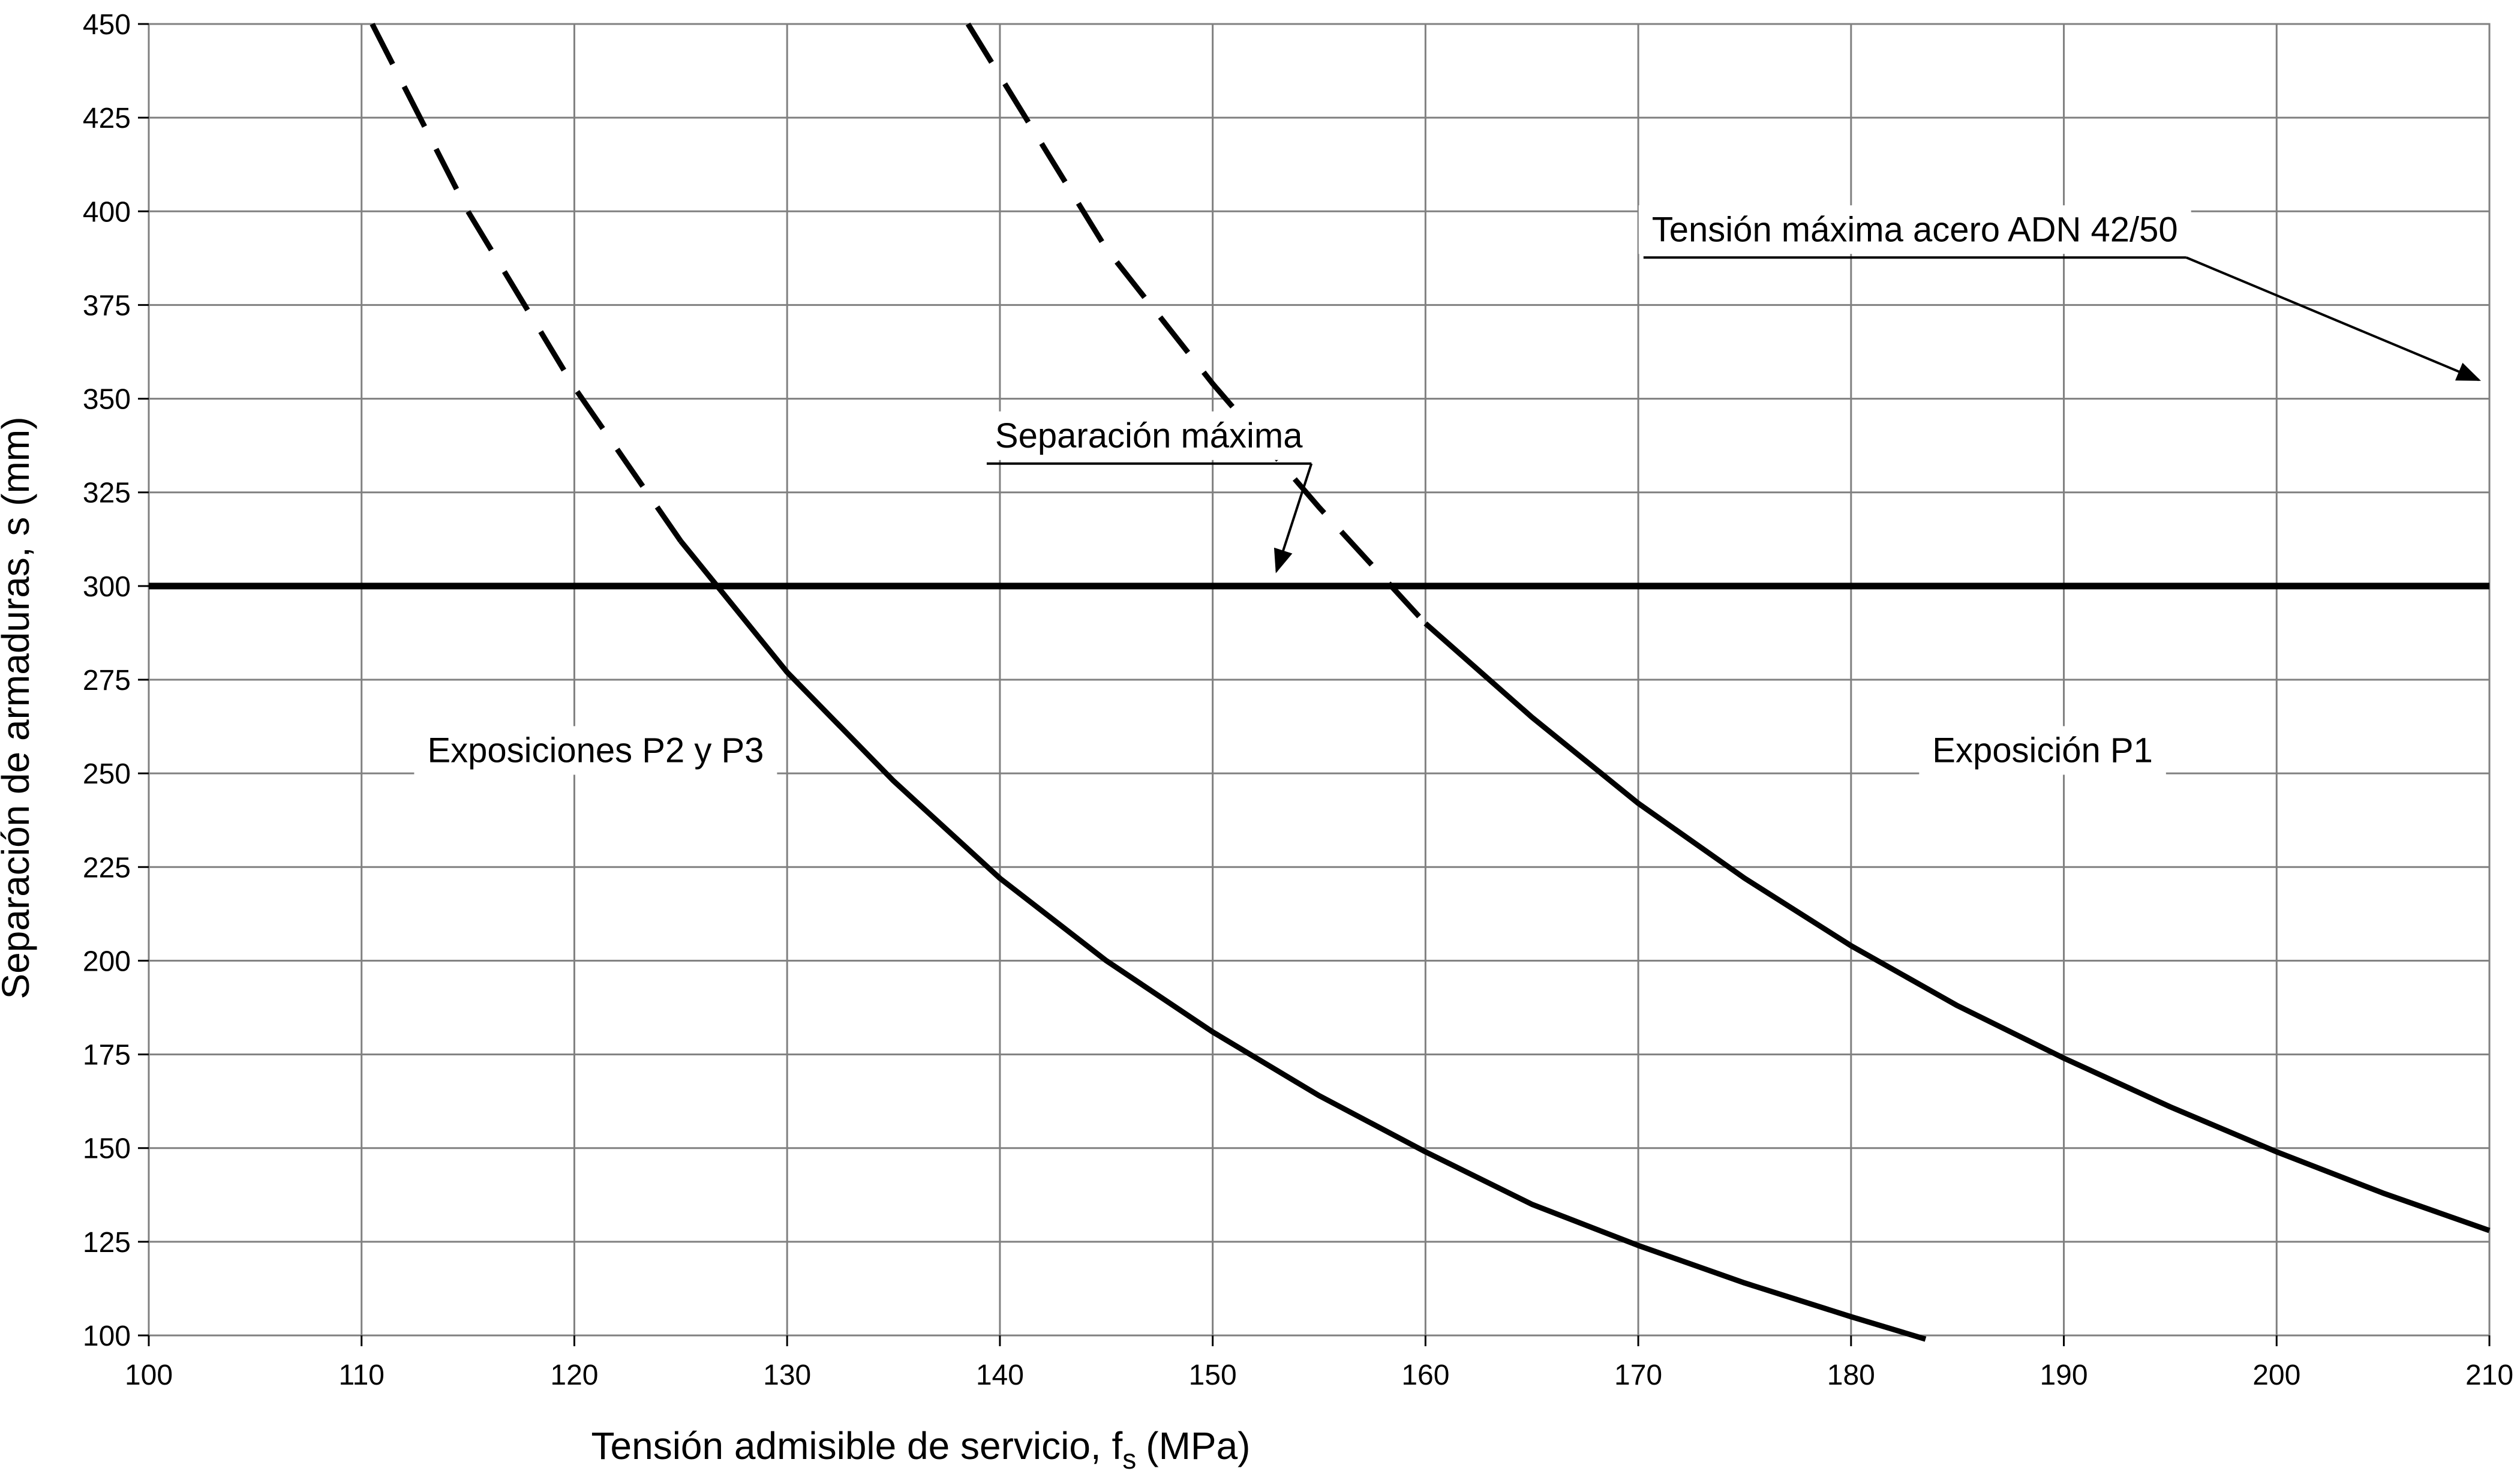 This screenshot has width=2520, height=1477. I want to click on x-tick-label: 100, so click(149, 1375).